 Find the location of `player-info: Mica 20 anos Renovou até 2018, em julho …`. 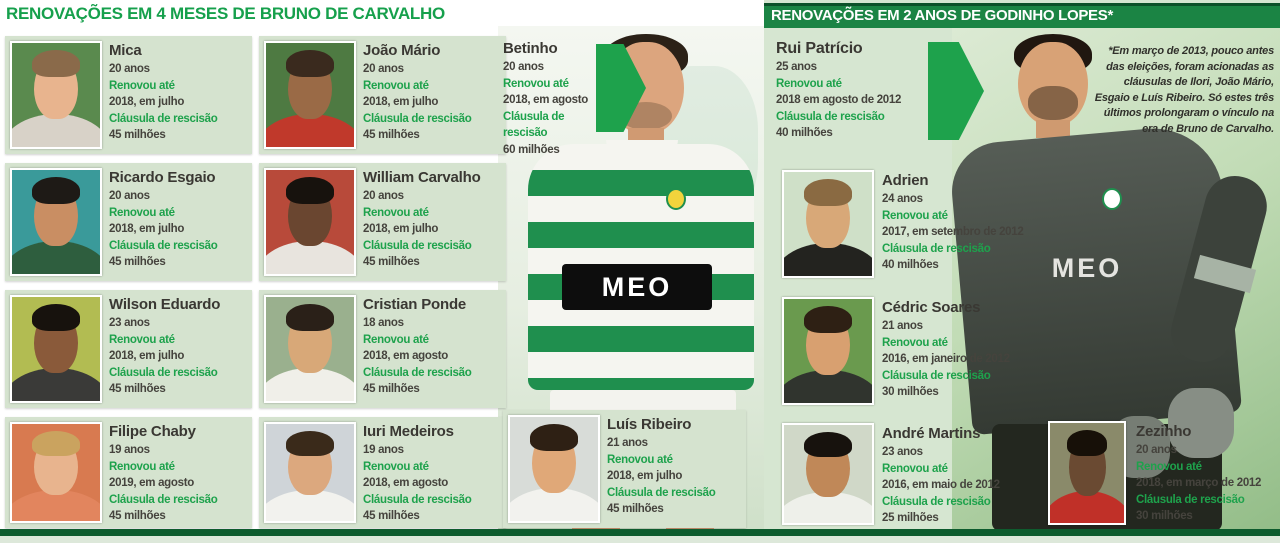

player-info: Mica 20 anos Renovou até 2018, em julho … is located at coordinates (178, 93).